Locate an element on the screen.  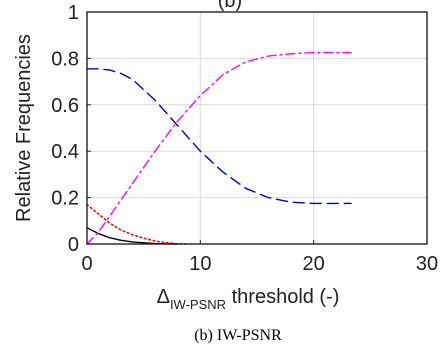
x-axis-label: ΔIW-PSNR threshold (-) is located at coordinates (248, 299).